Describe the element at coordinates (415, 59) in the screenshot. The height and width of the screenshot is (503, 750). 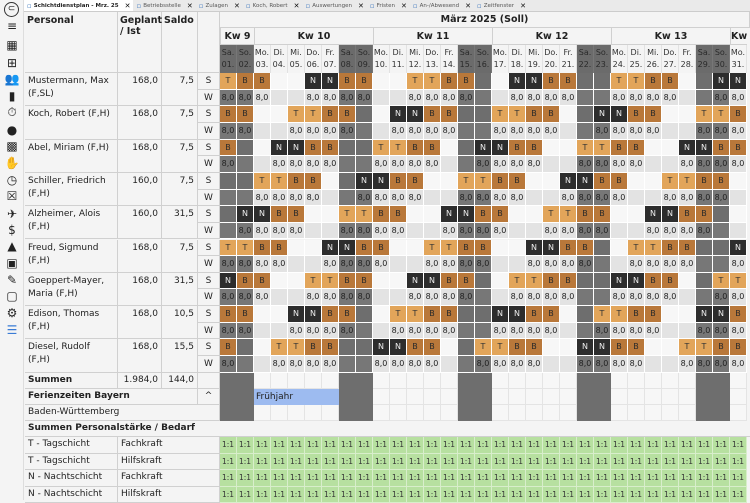
I see `day-header: Mi.12.` at that location.